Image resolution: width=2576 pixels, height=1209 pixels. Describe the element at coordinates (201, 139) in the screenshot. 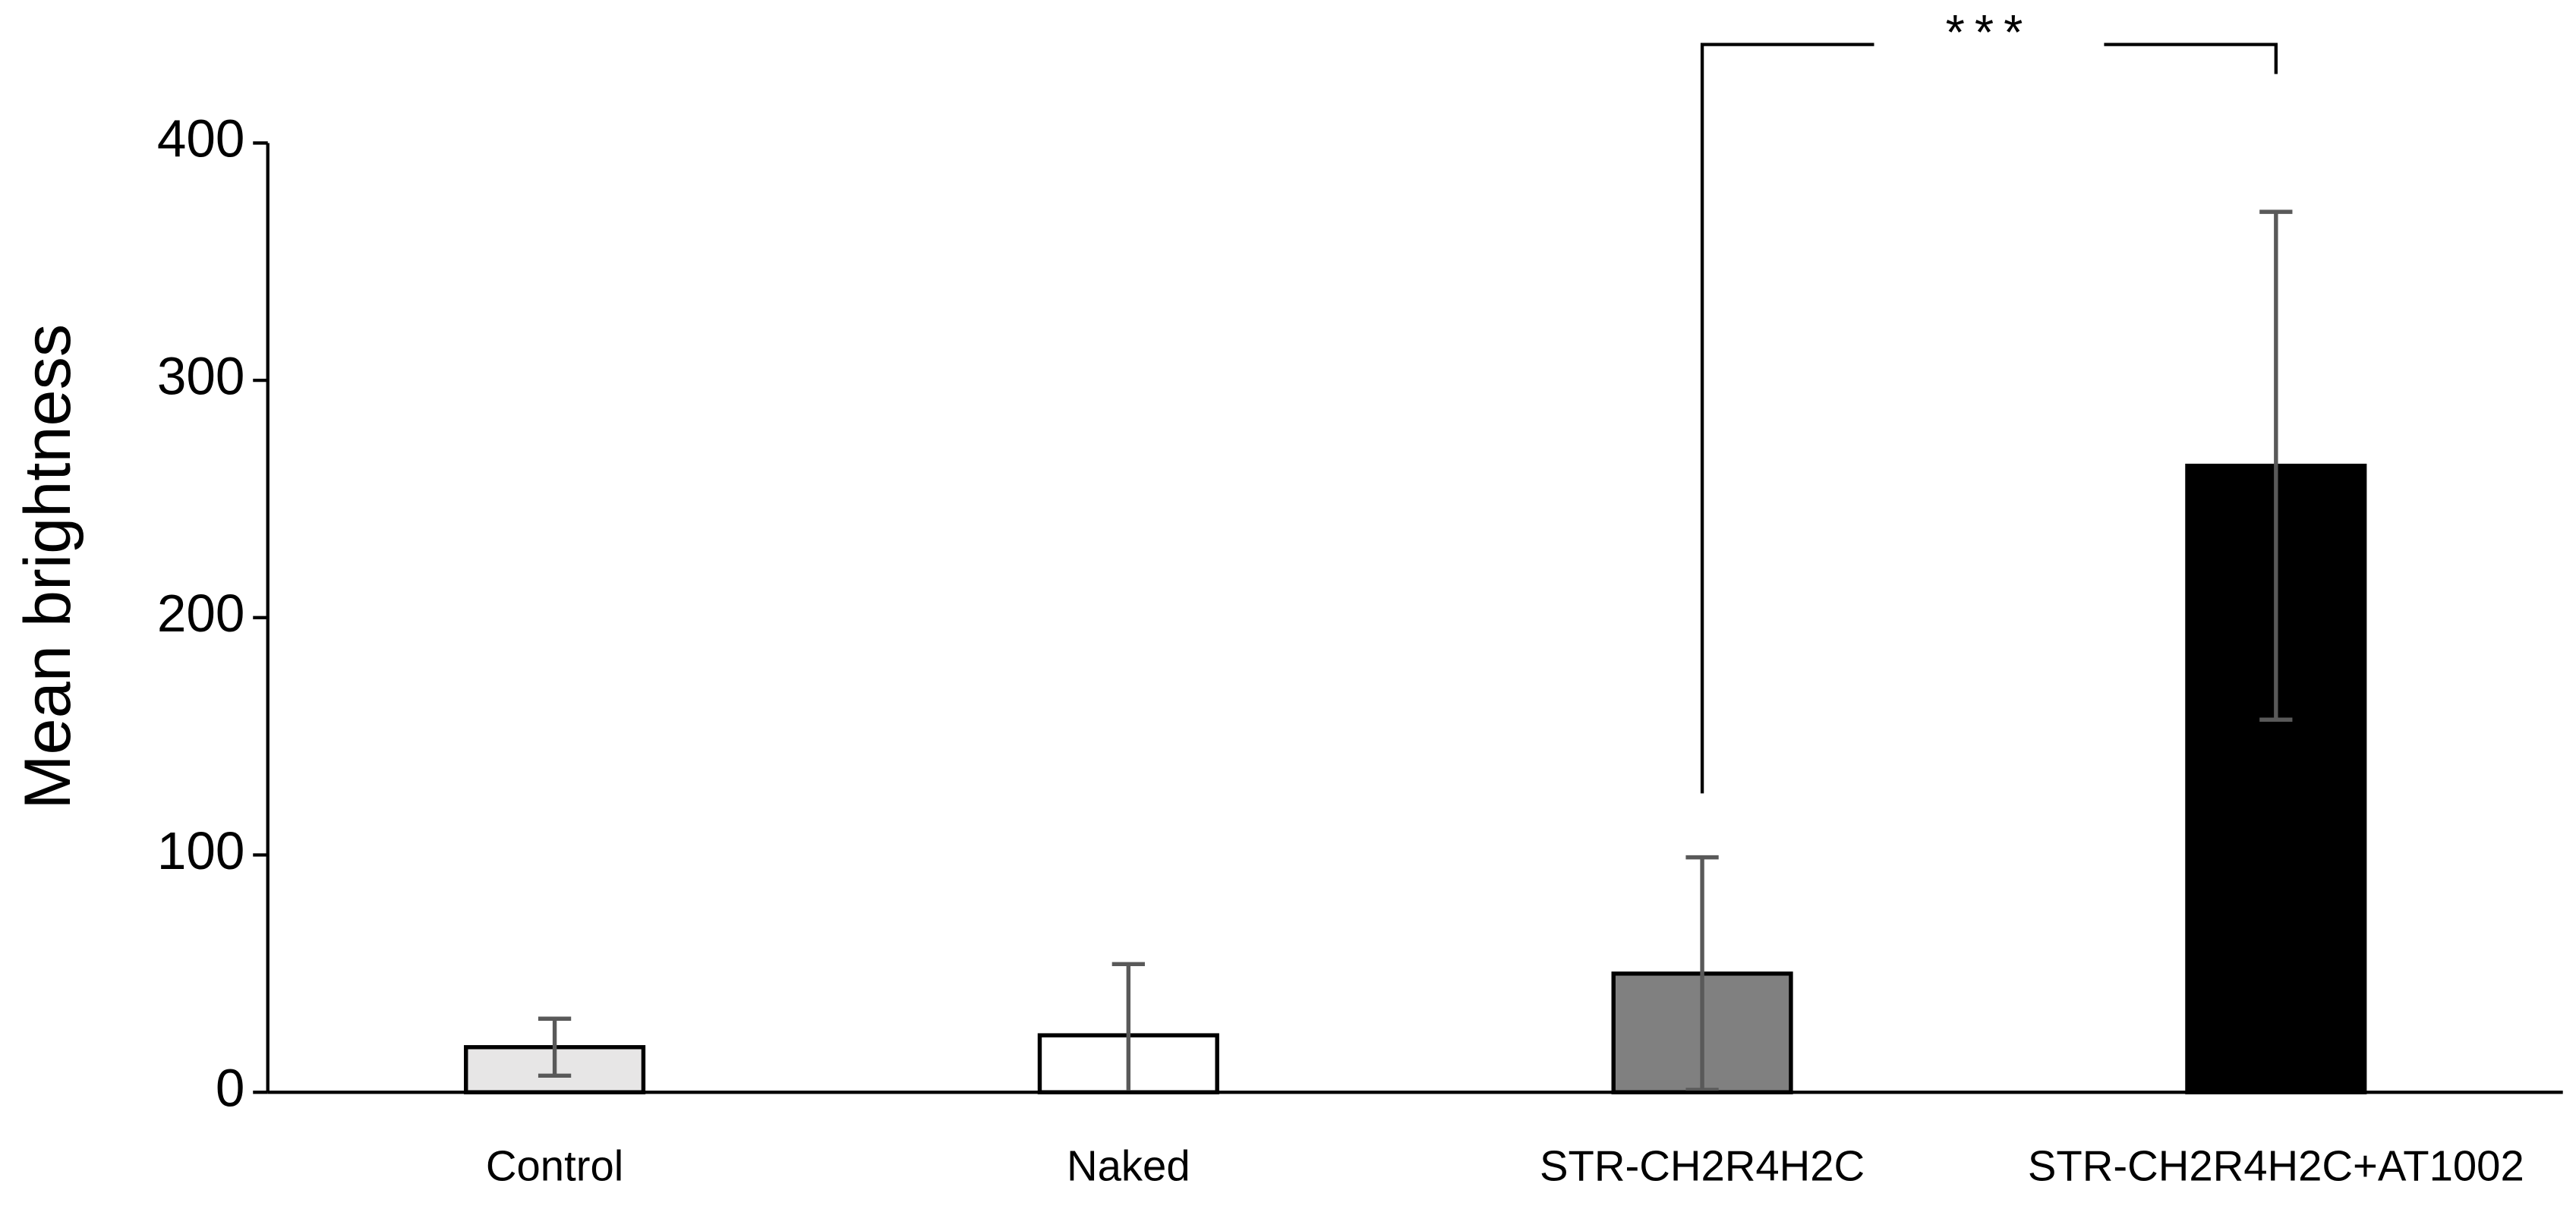

I see `y-tick-label: 400` at that location.